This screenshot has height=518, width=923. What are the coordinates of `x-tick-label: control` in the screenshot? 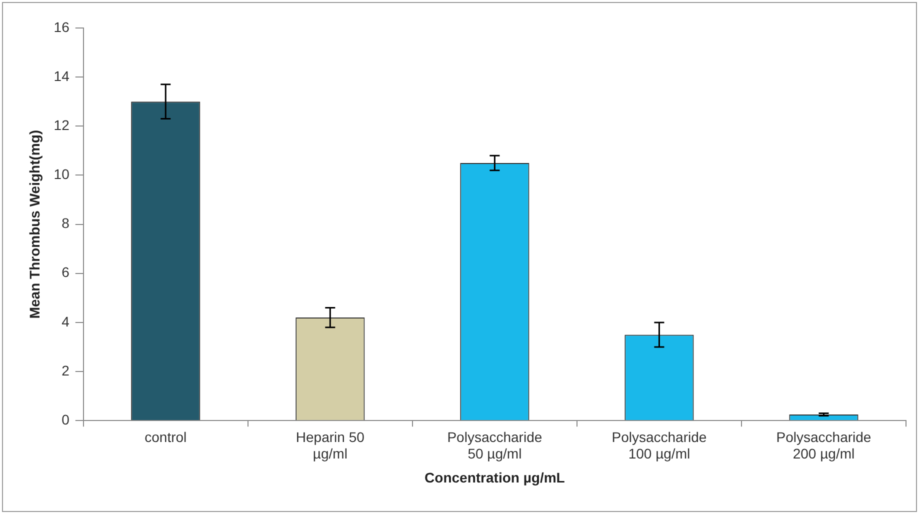 It's located at (165, 436).